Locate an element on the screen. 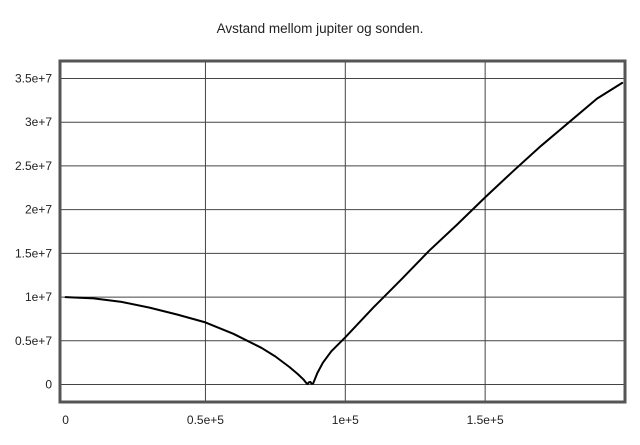  y-tick-label: 0 is located at coordinates (48, 385).